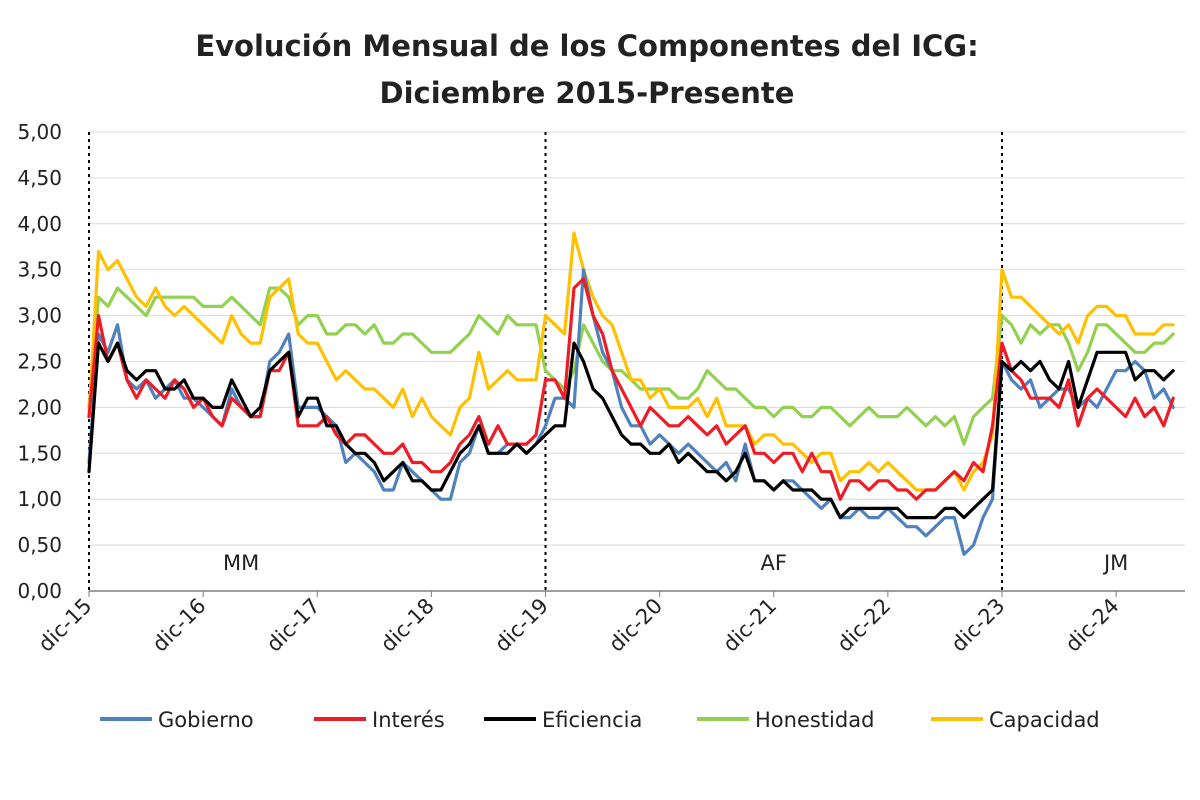 The image size is (1200, 800). What do you see at coordinates (39, 178) in the screenshot?
I see `y-tick-label: 4,50` at bounding box center [39, 178].